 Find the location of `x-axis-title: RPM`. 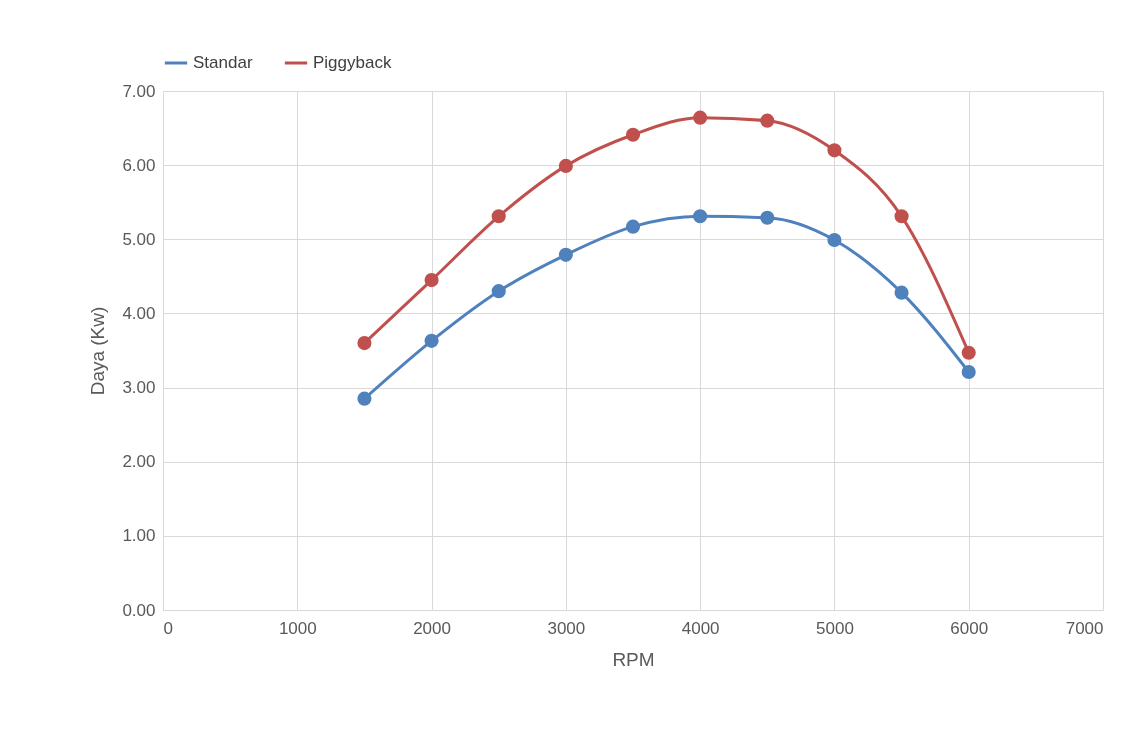

x-axis-title: RPM is located at coordinates (633, 659).